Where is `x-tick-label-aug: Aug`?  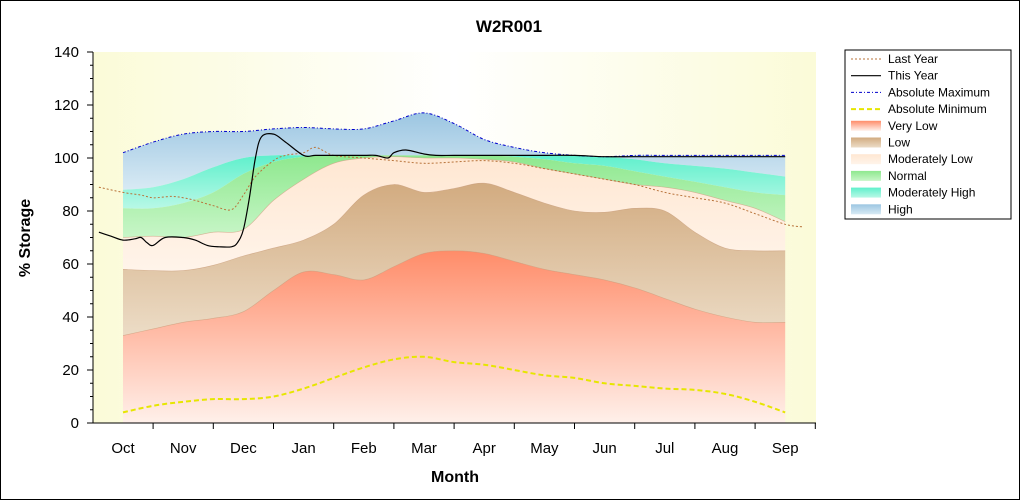 x-tick-label-aug: Aug is located at coordinates (725, 448).